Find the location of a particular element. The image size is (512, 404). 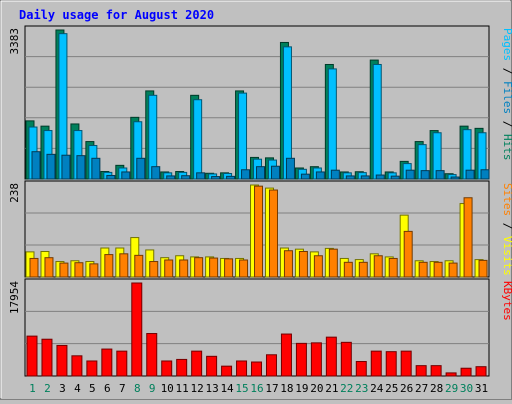

x-tick-label: 6 is located at coordinates (107, 388).